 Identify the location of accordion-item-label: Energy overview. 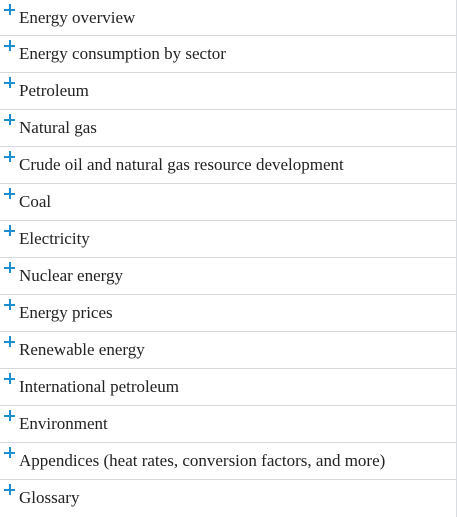
(77, 17).